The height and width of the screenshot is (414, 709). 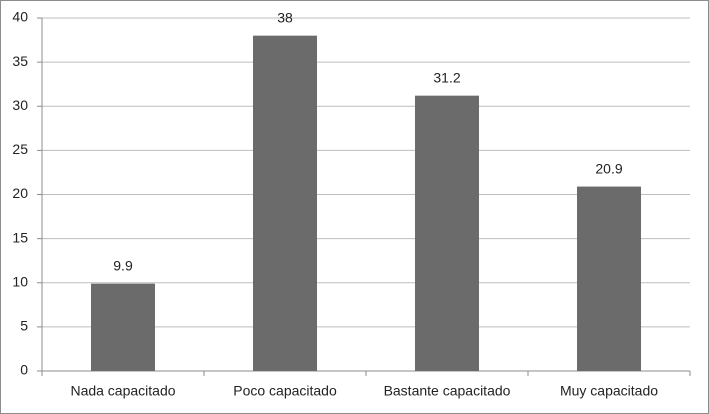 What do you see at coordinates (20, 193) in the screenshot?
I see `y-tick-label: 20` at bounding box center [20, 193].